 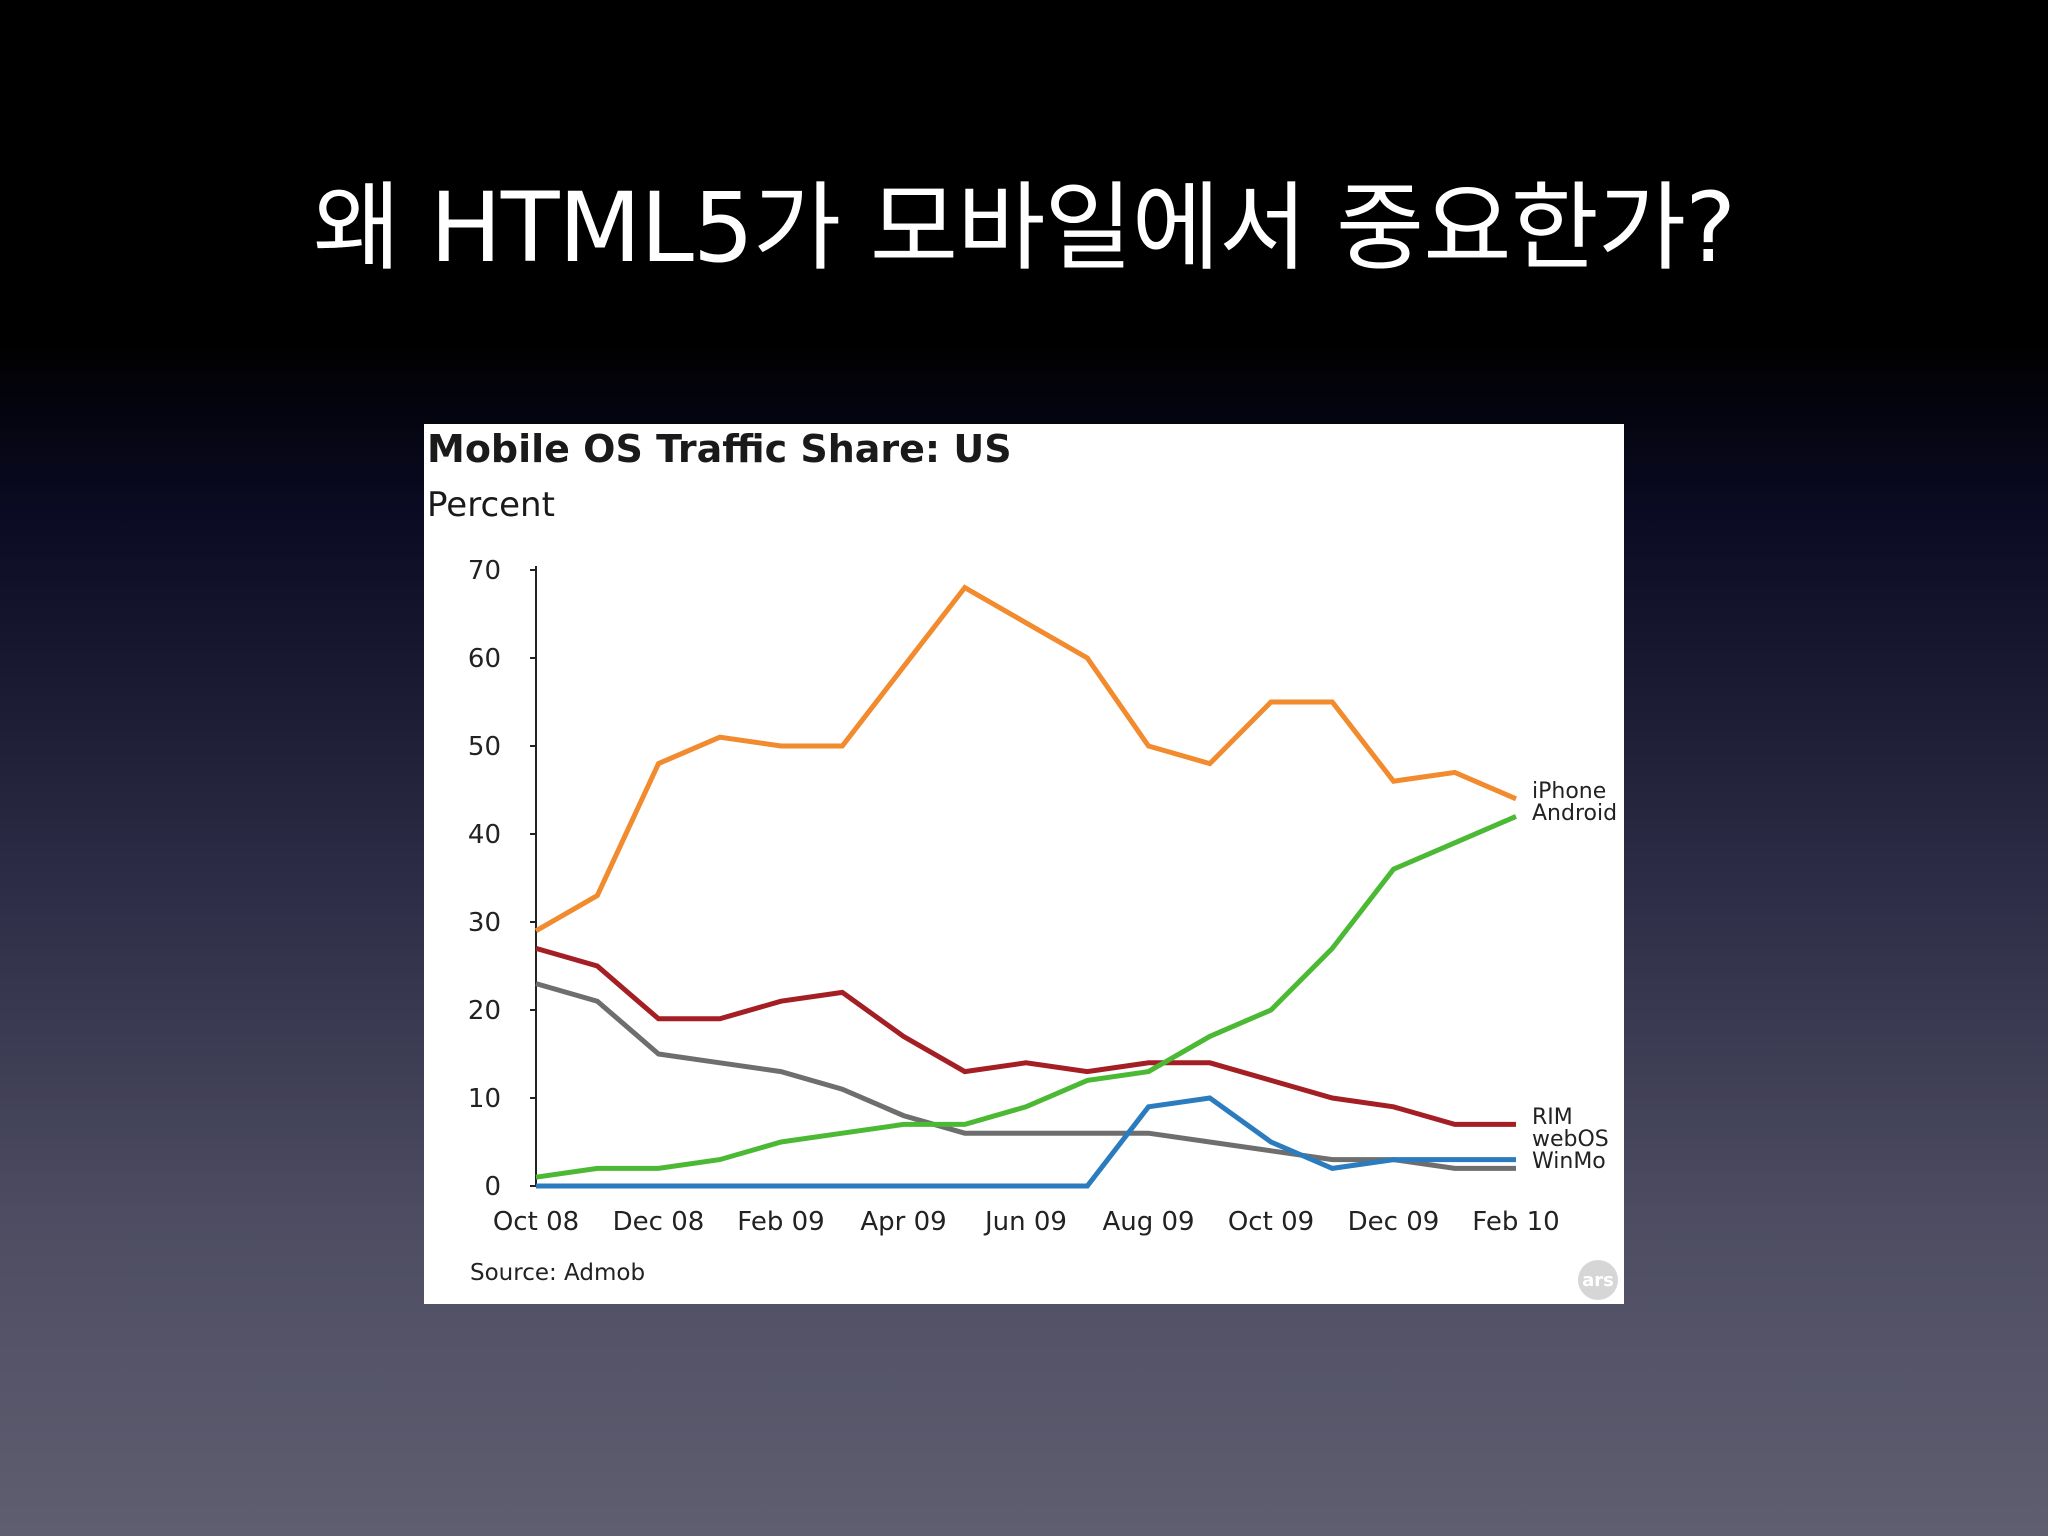 I want to click on series-line-iphone, so click(x=1025, y=758).